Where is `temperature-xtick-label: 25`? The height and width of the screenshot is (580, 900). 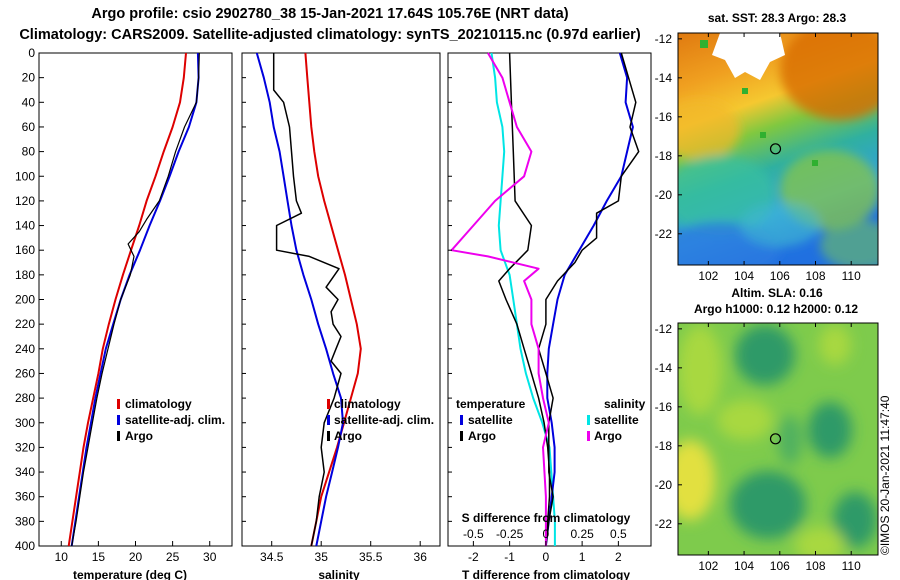
temperature-xtick-label: 25 is located at coordinates (173, 557).